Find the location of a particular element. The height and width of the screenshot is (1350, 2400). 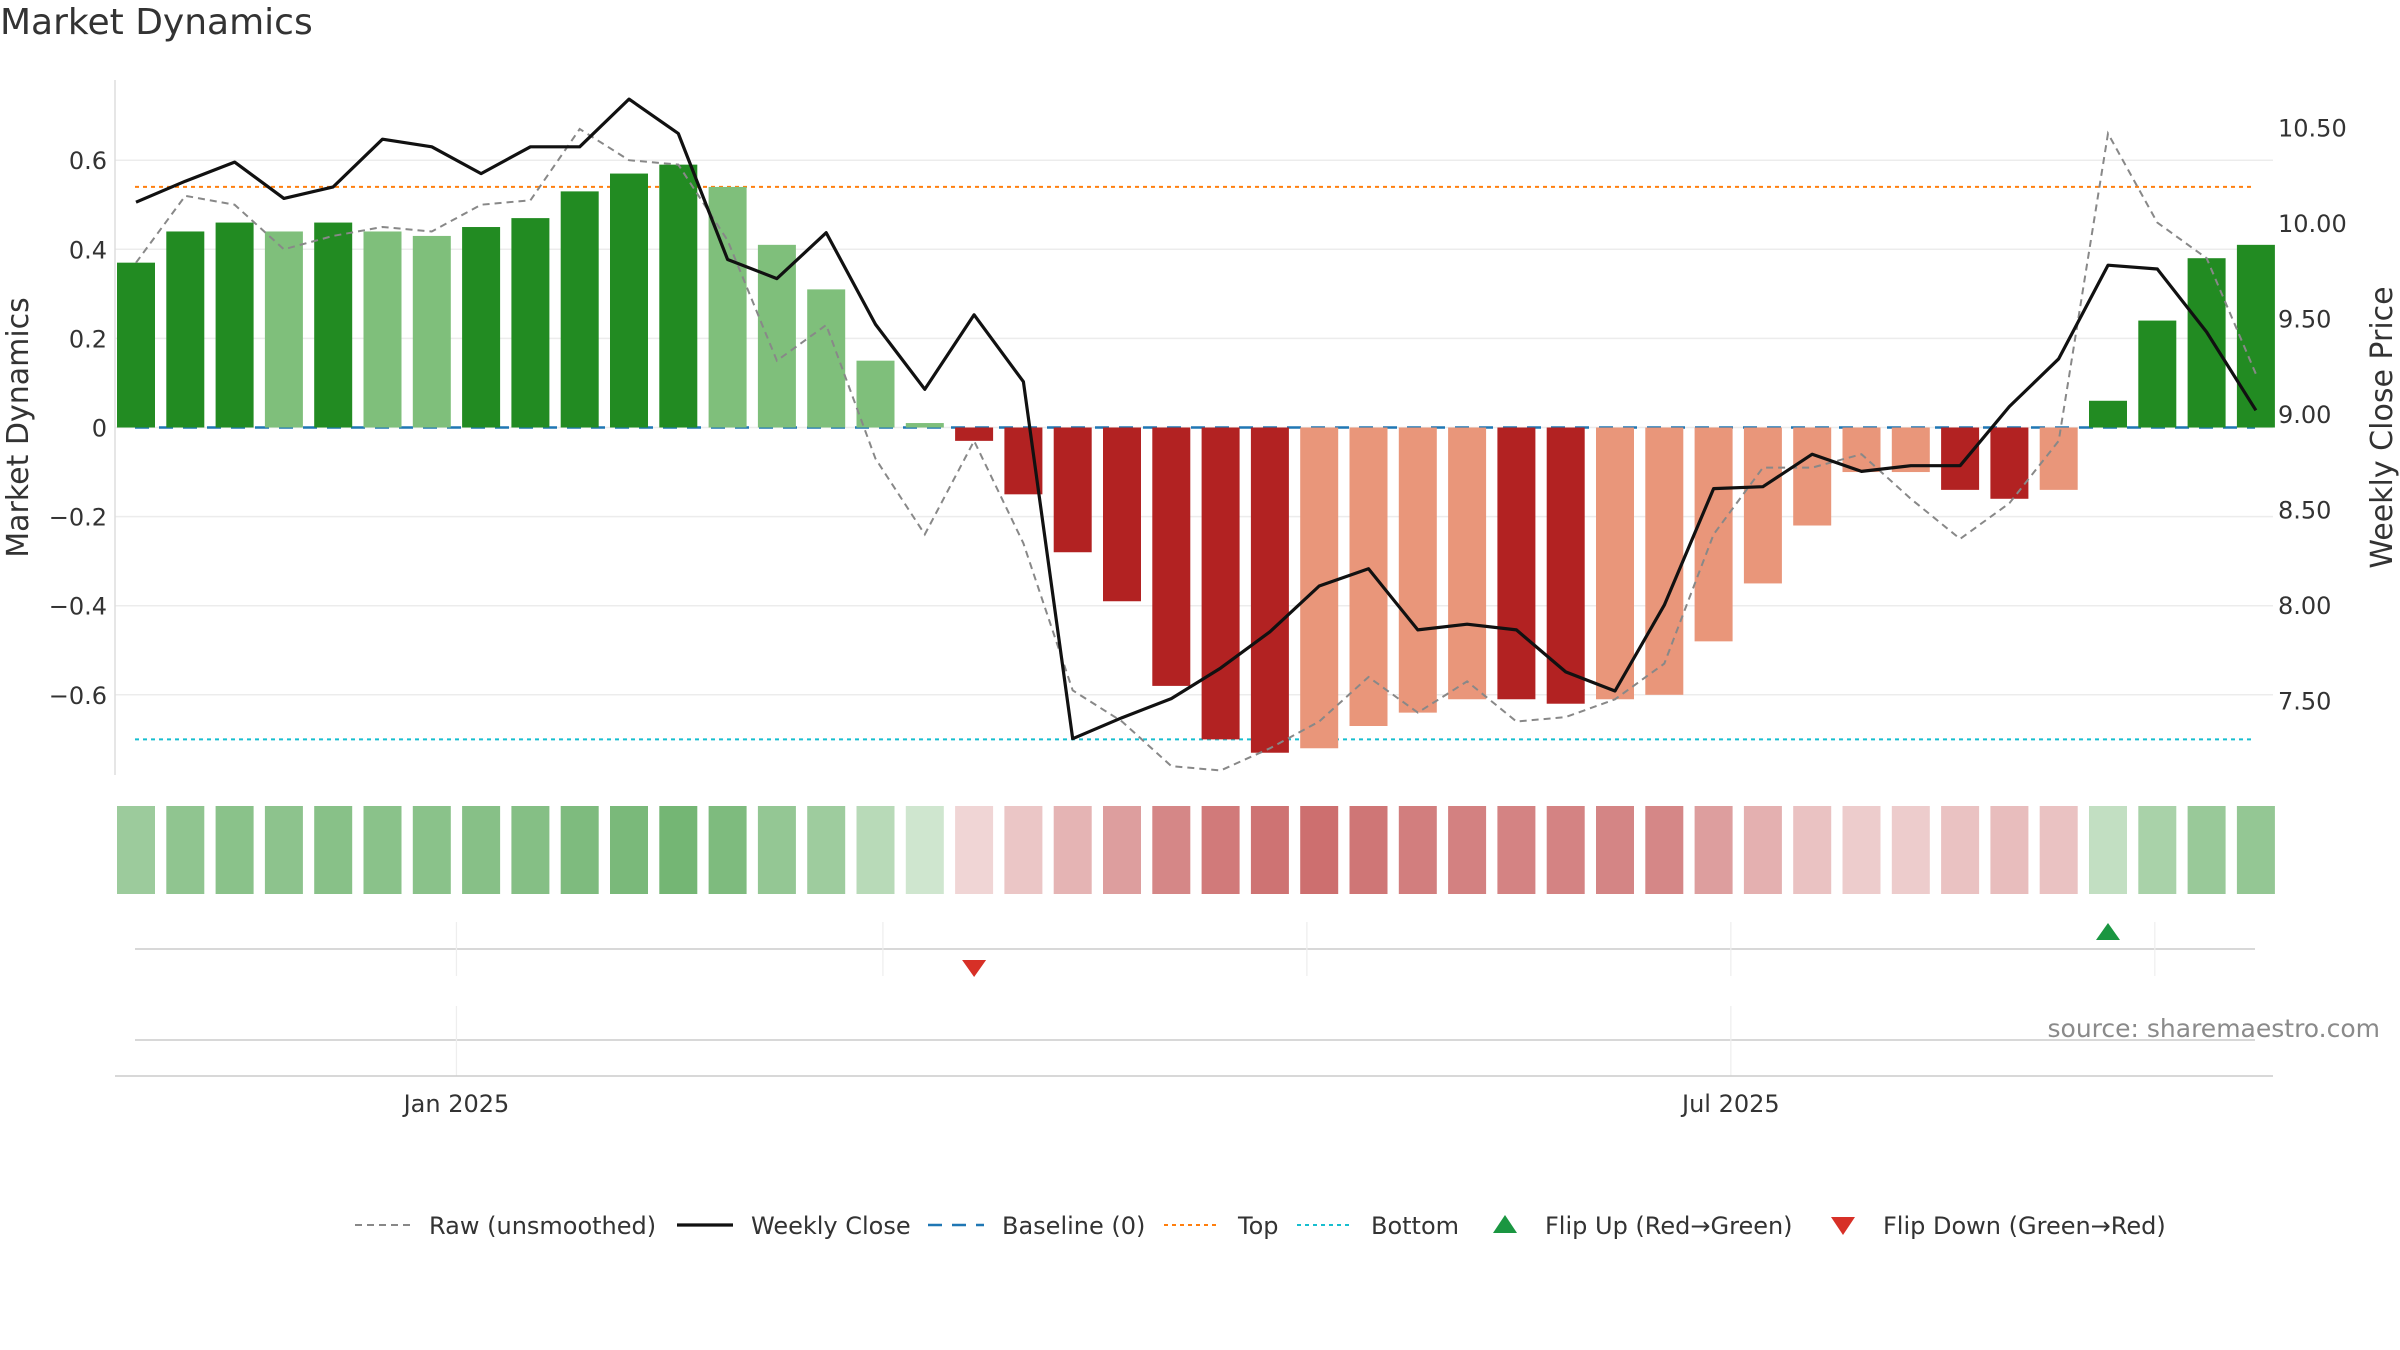

flip-down-marker is located at coordinates (974, 968).